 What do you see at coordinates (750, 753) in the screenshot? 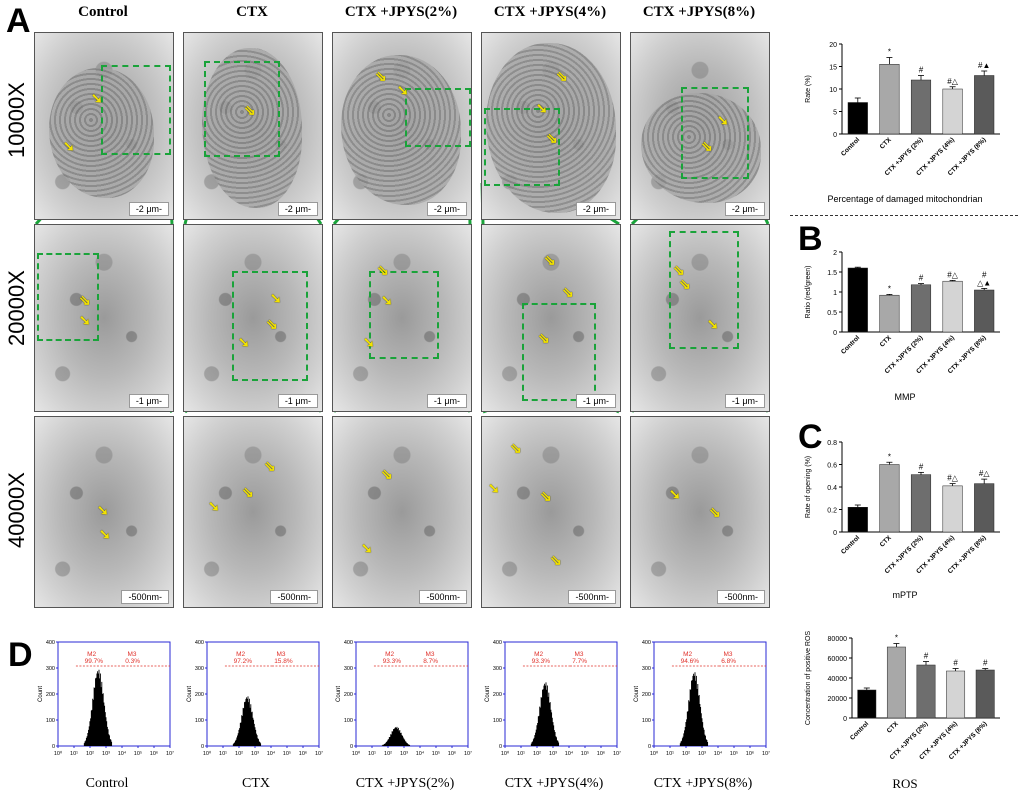
I see `x-tick-label: 10⁶` at bounding box center [750, 753].